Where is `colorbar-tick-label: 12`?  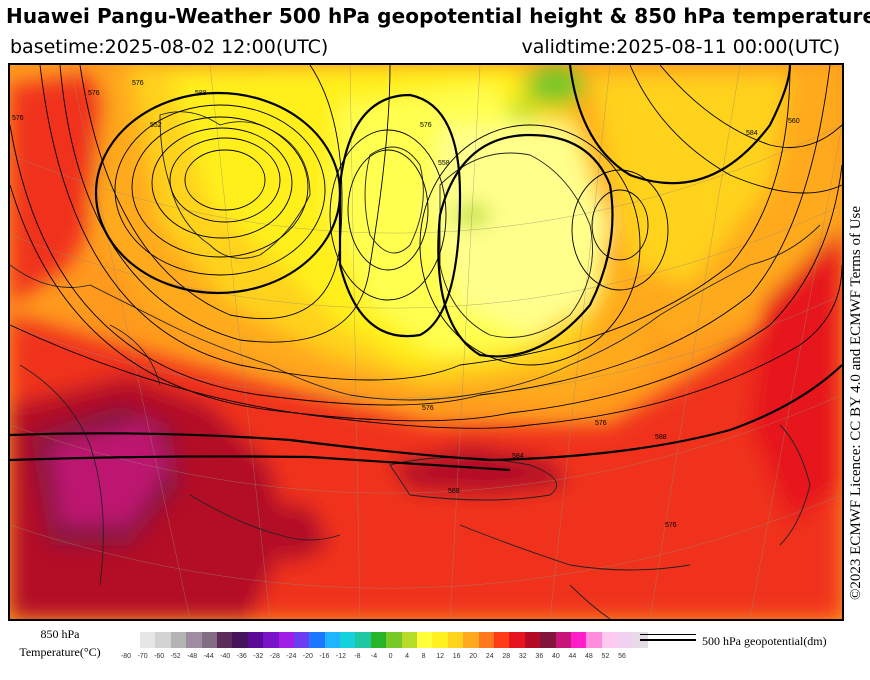
colorbar-tick-label: 12 is located at coordinates (440, 656).